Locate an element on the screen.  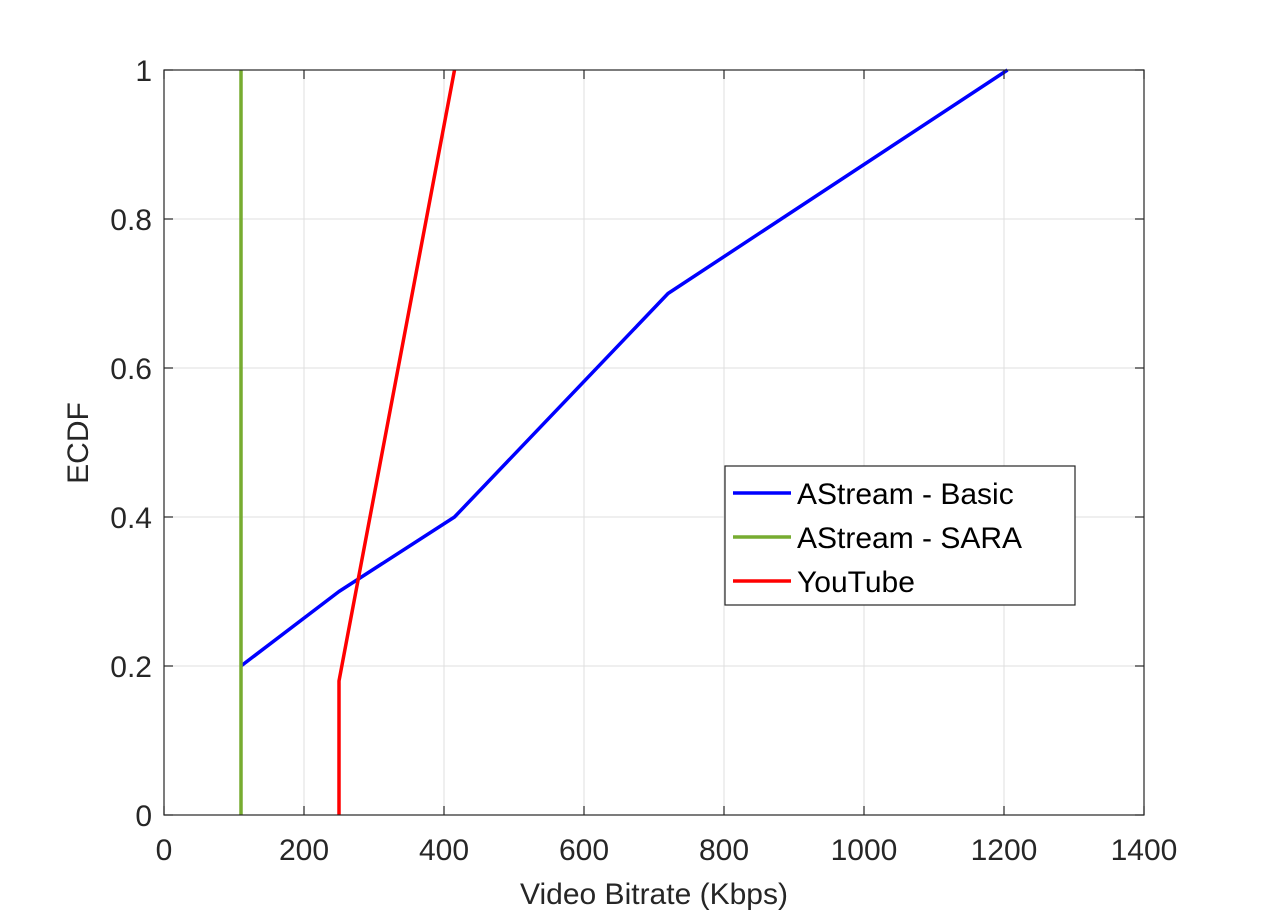
x-tick-label: 200 is located at coordinates (304, 850).